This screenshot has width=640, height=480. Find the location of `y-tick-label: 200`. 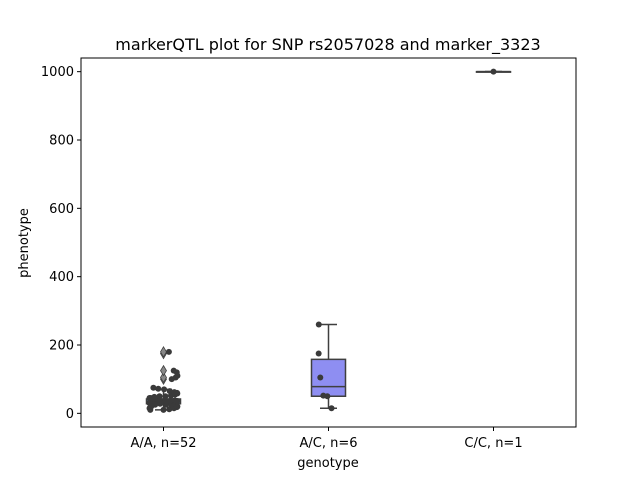

y-tick-label: 200 is located at coordinates (61, 346).